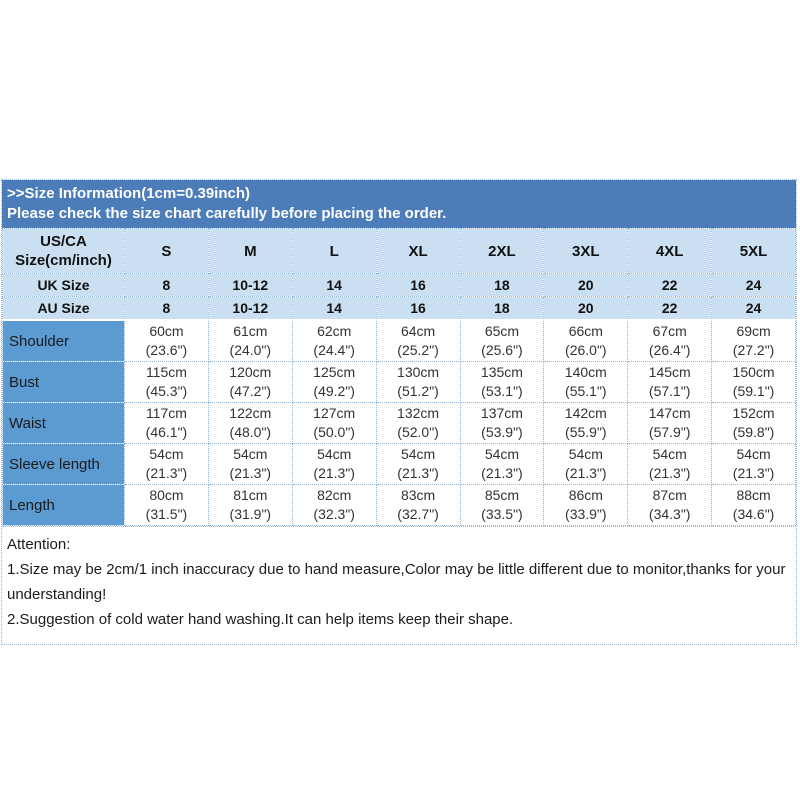 This screenshot has width=800, height=800. I want to click on size-col-header-xl: XL, so click(418, 251).